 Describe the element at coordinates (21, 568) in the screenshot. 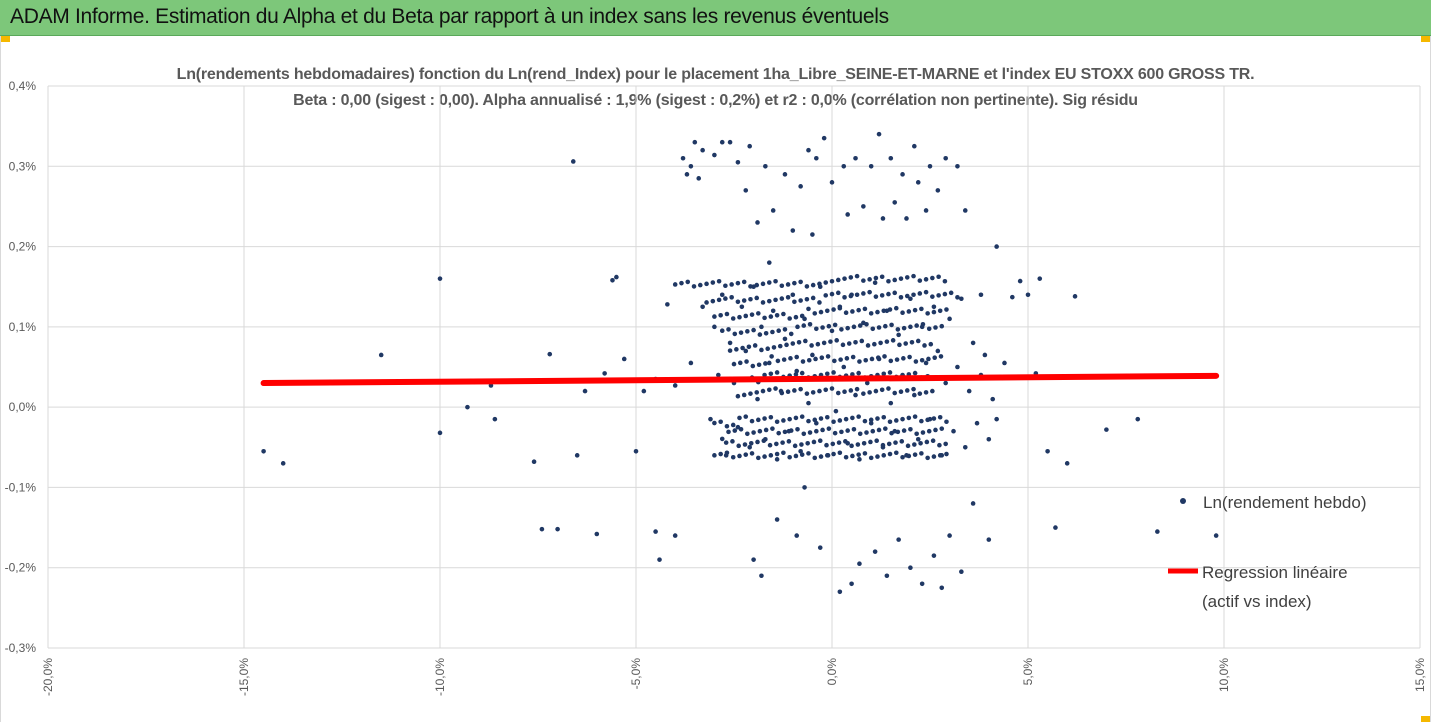

I see `y-tick-label: -0,2%` at that location.